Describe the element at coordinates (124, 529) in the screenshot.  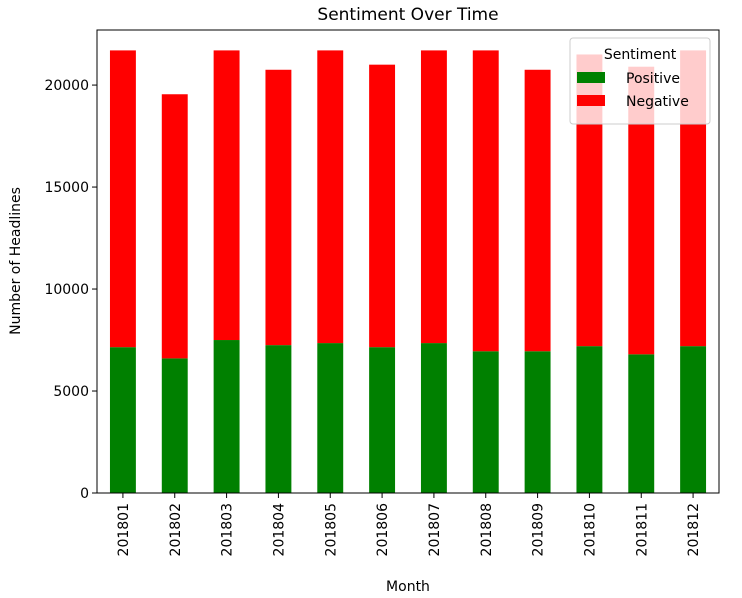
I see `x-tick-label: 201801` at that location.